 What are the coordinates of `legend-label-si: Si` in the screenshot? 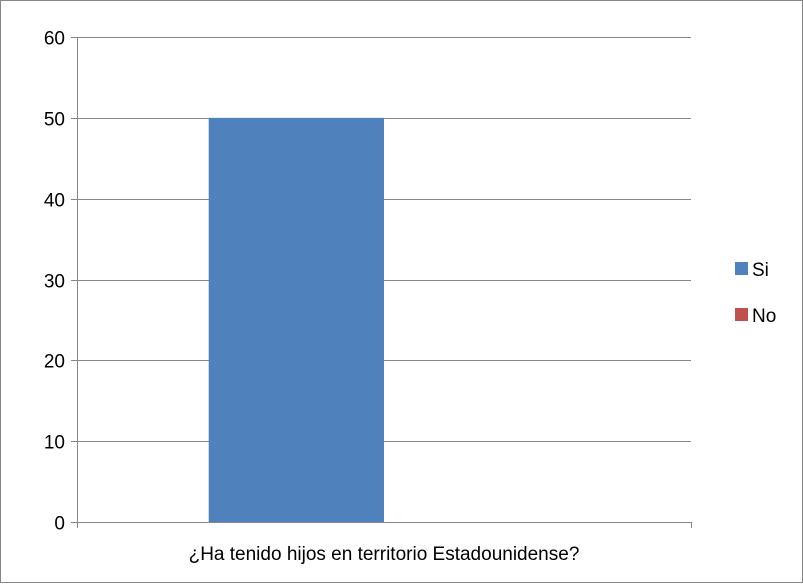 It's located at (760, 270).